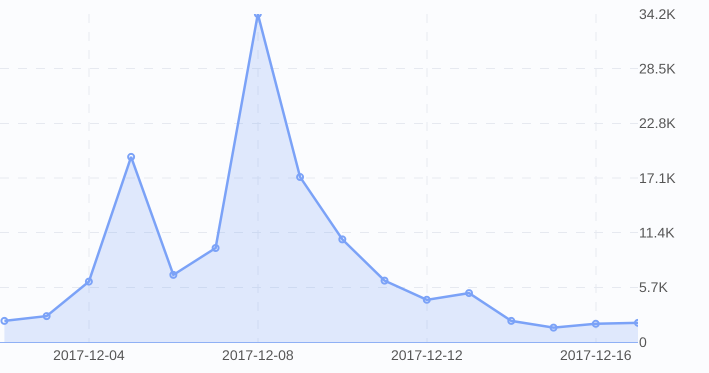 The height and width of the screenshot is (373, 709). I want to click on y-tick-label: 28.5K, so click(657, 68).